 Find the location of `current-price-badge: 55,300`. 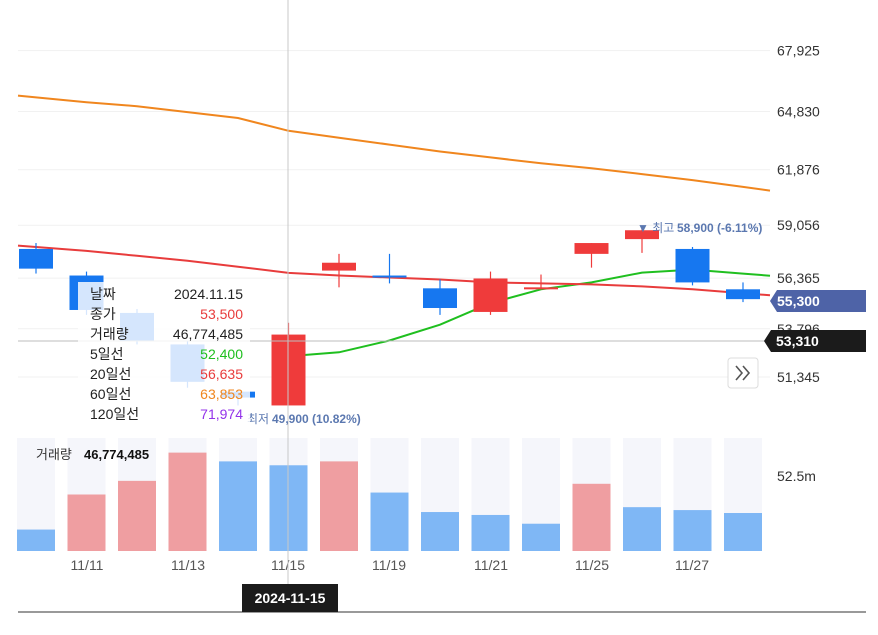

current-price-badge: 55,300 is located at coordinates (818, 301).